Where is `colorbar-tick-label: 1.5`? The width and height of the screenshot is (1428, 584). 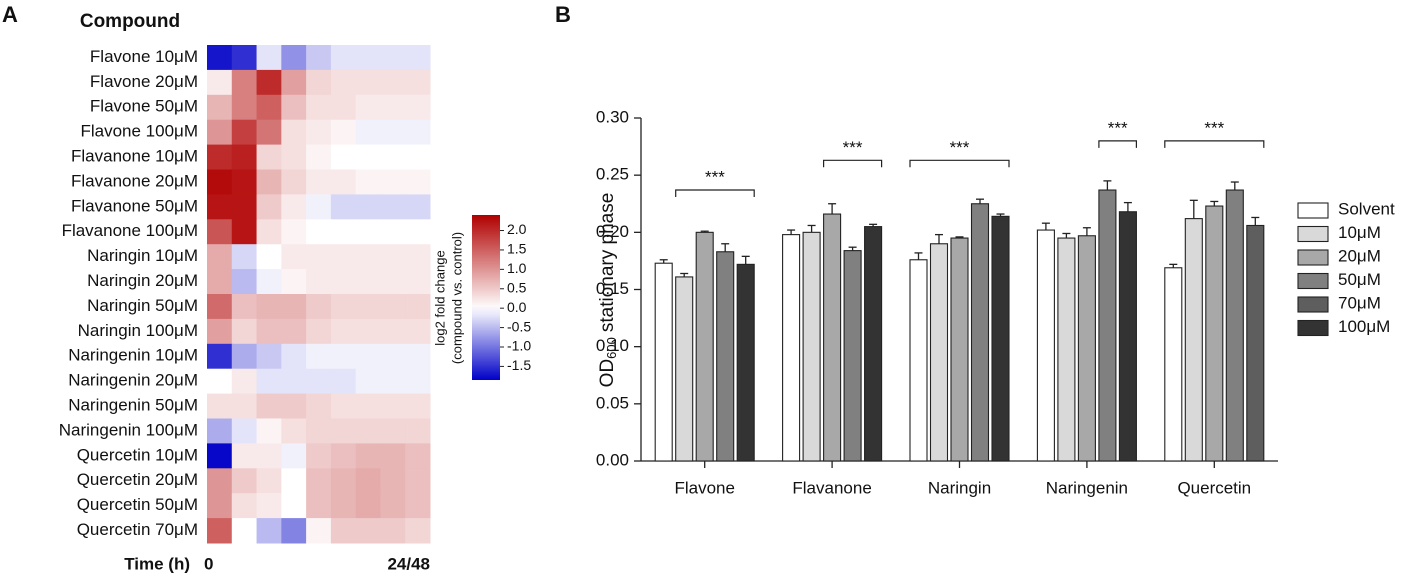
colorbar-tick-label: 1.5 is located at coordinates (517, 249).